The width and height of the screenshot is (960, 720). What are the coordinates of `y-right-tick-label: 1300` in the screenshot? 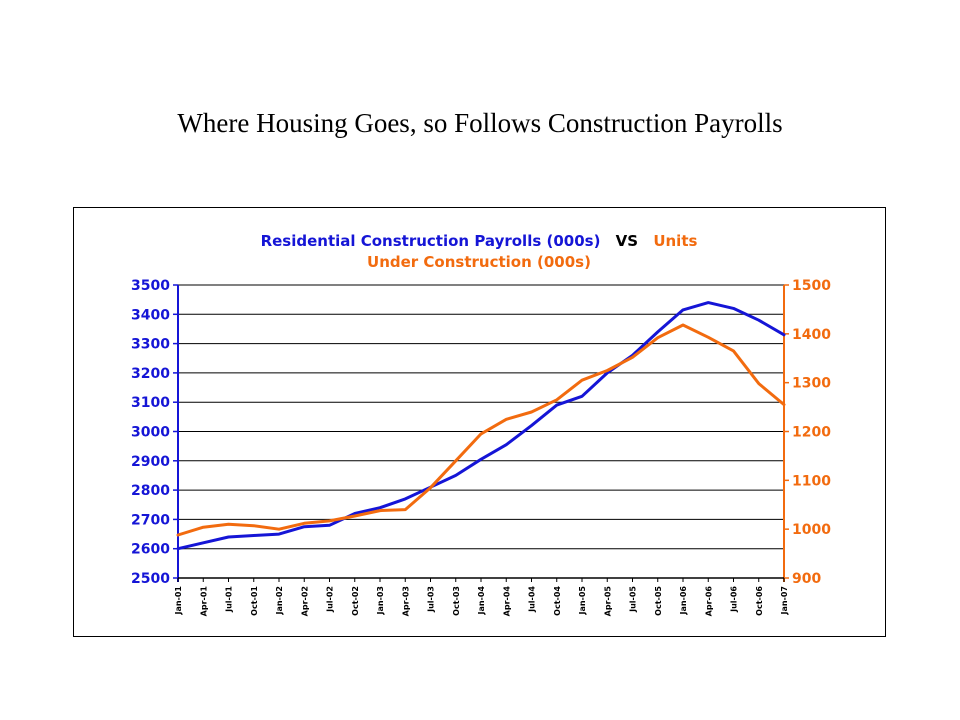 It's located at (811, 384).